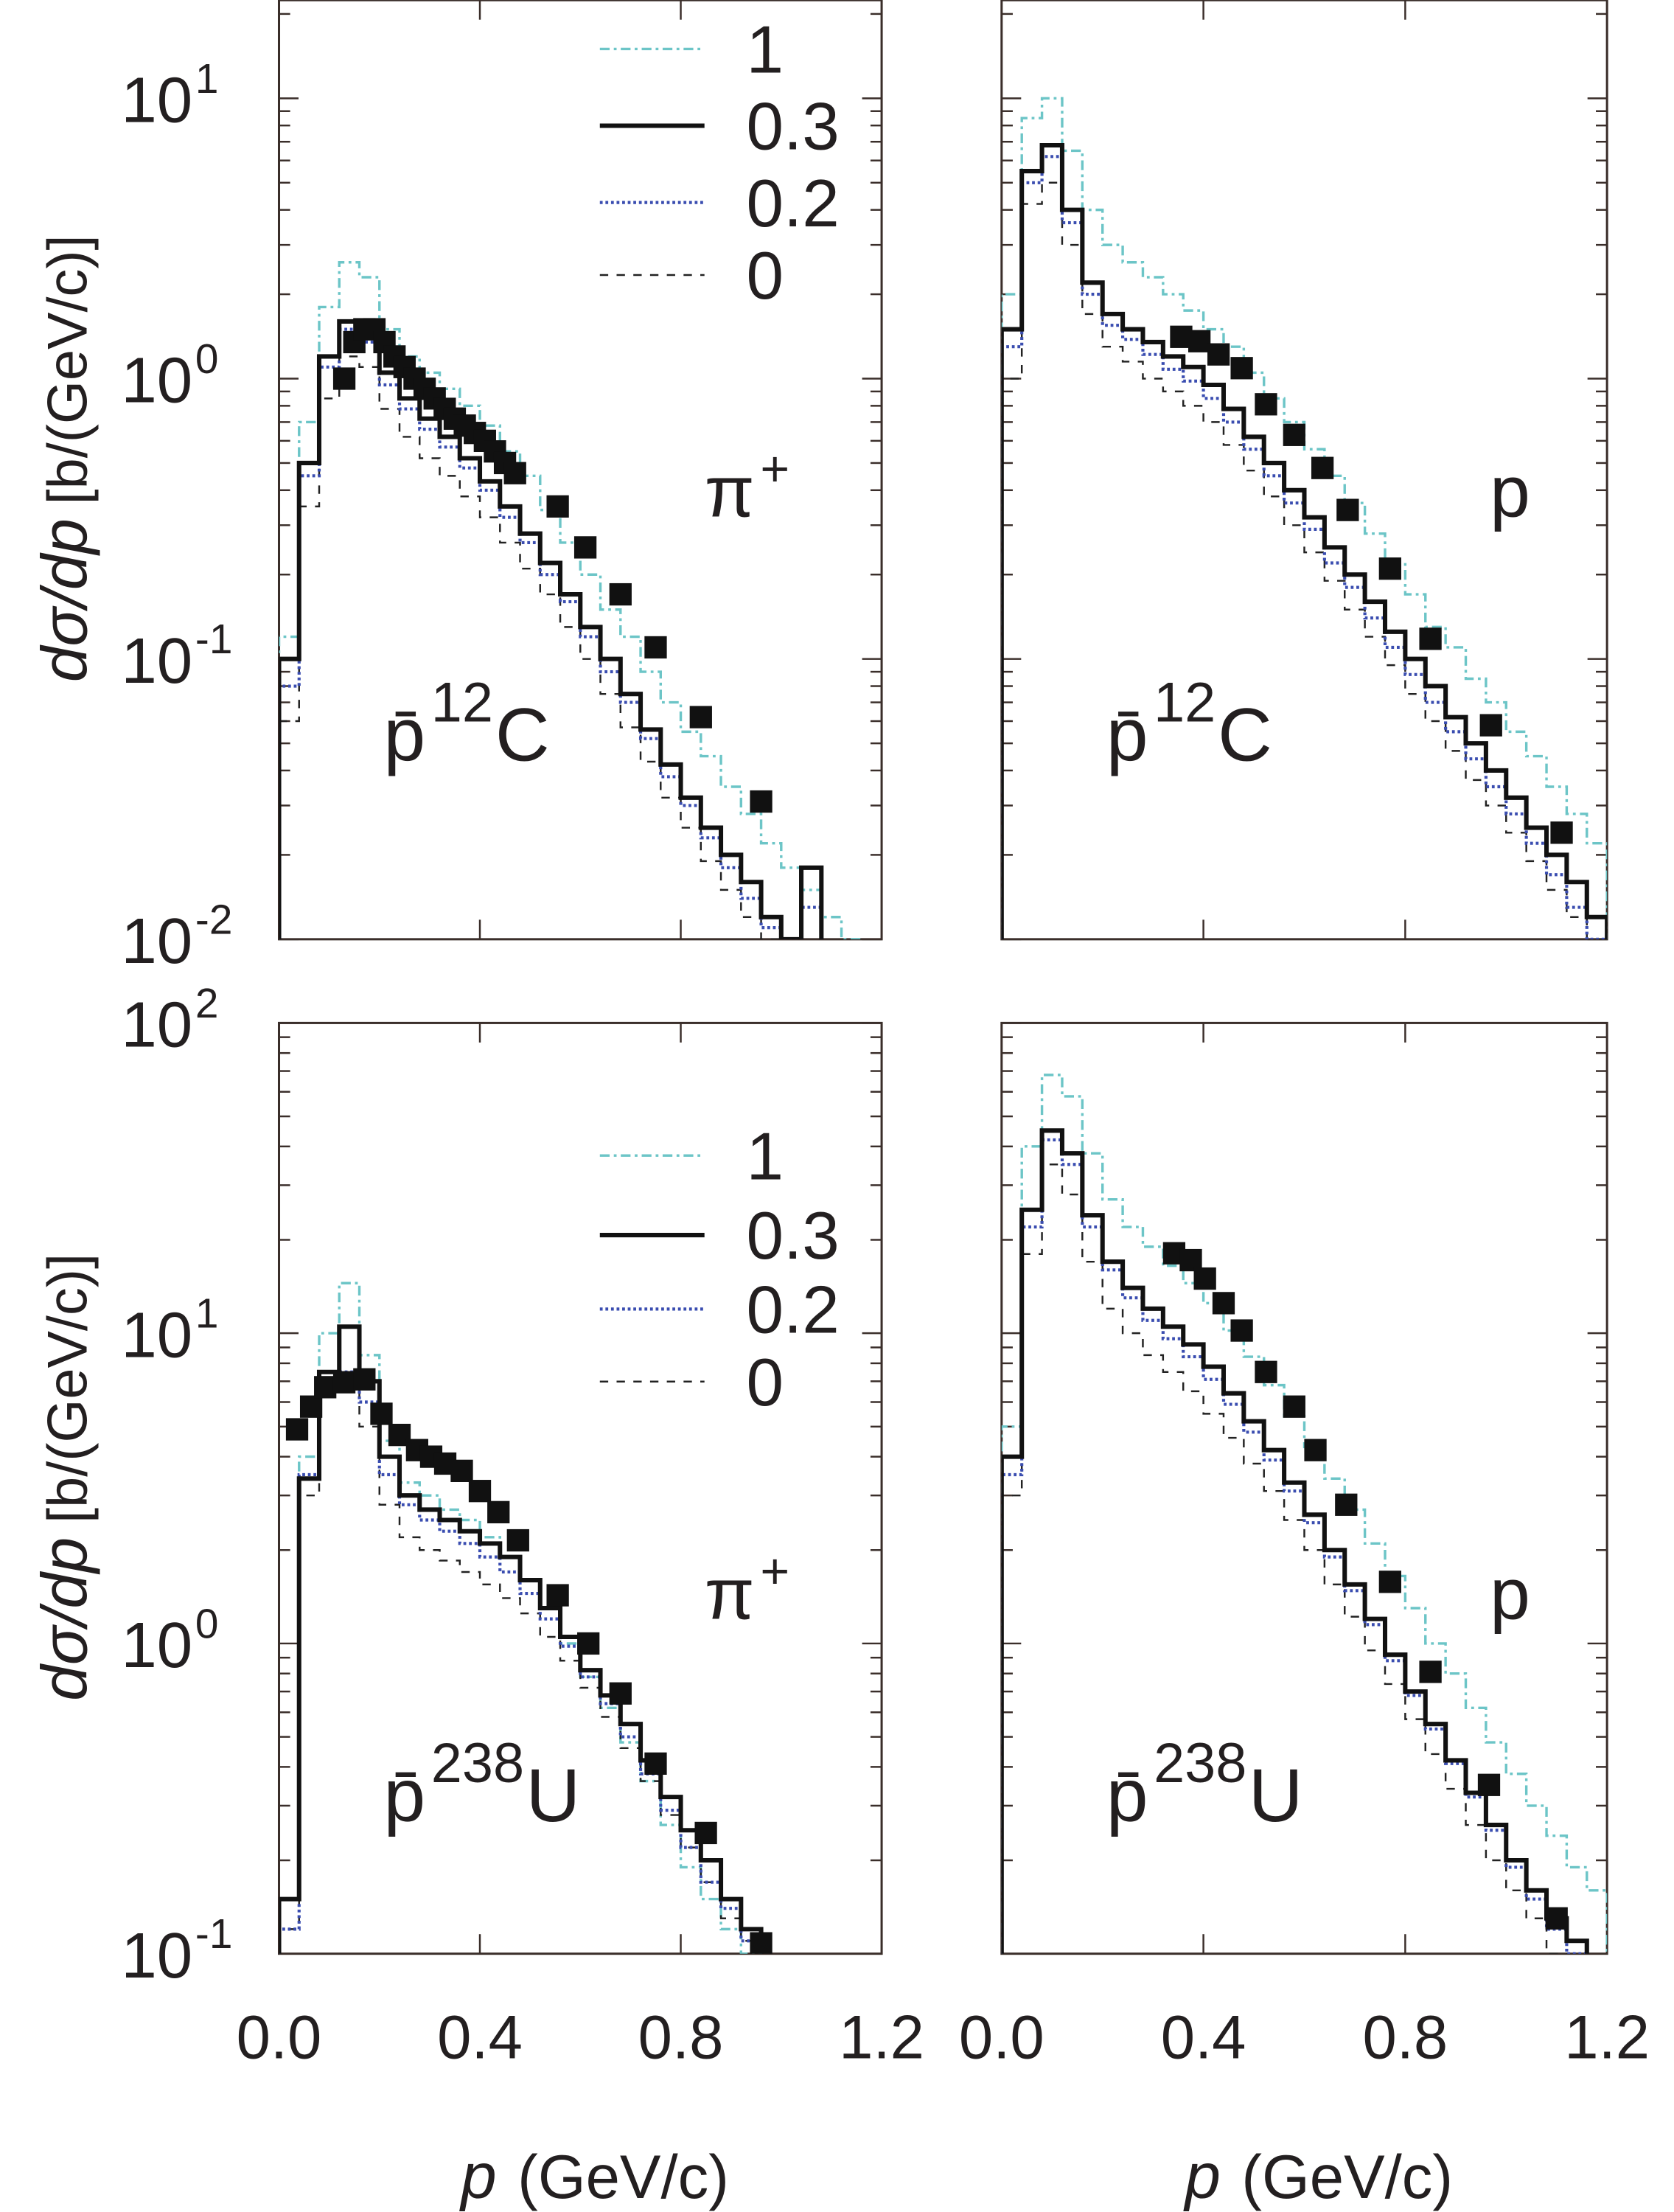 This screenshot has height=2212, width=1674. What do you see at coordinates (67, 1388) in the screenshot?
I see `y-axis-label-unit: [b/(GeV/c)]` at bounding box center [67, 1388].